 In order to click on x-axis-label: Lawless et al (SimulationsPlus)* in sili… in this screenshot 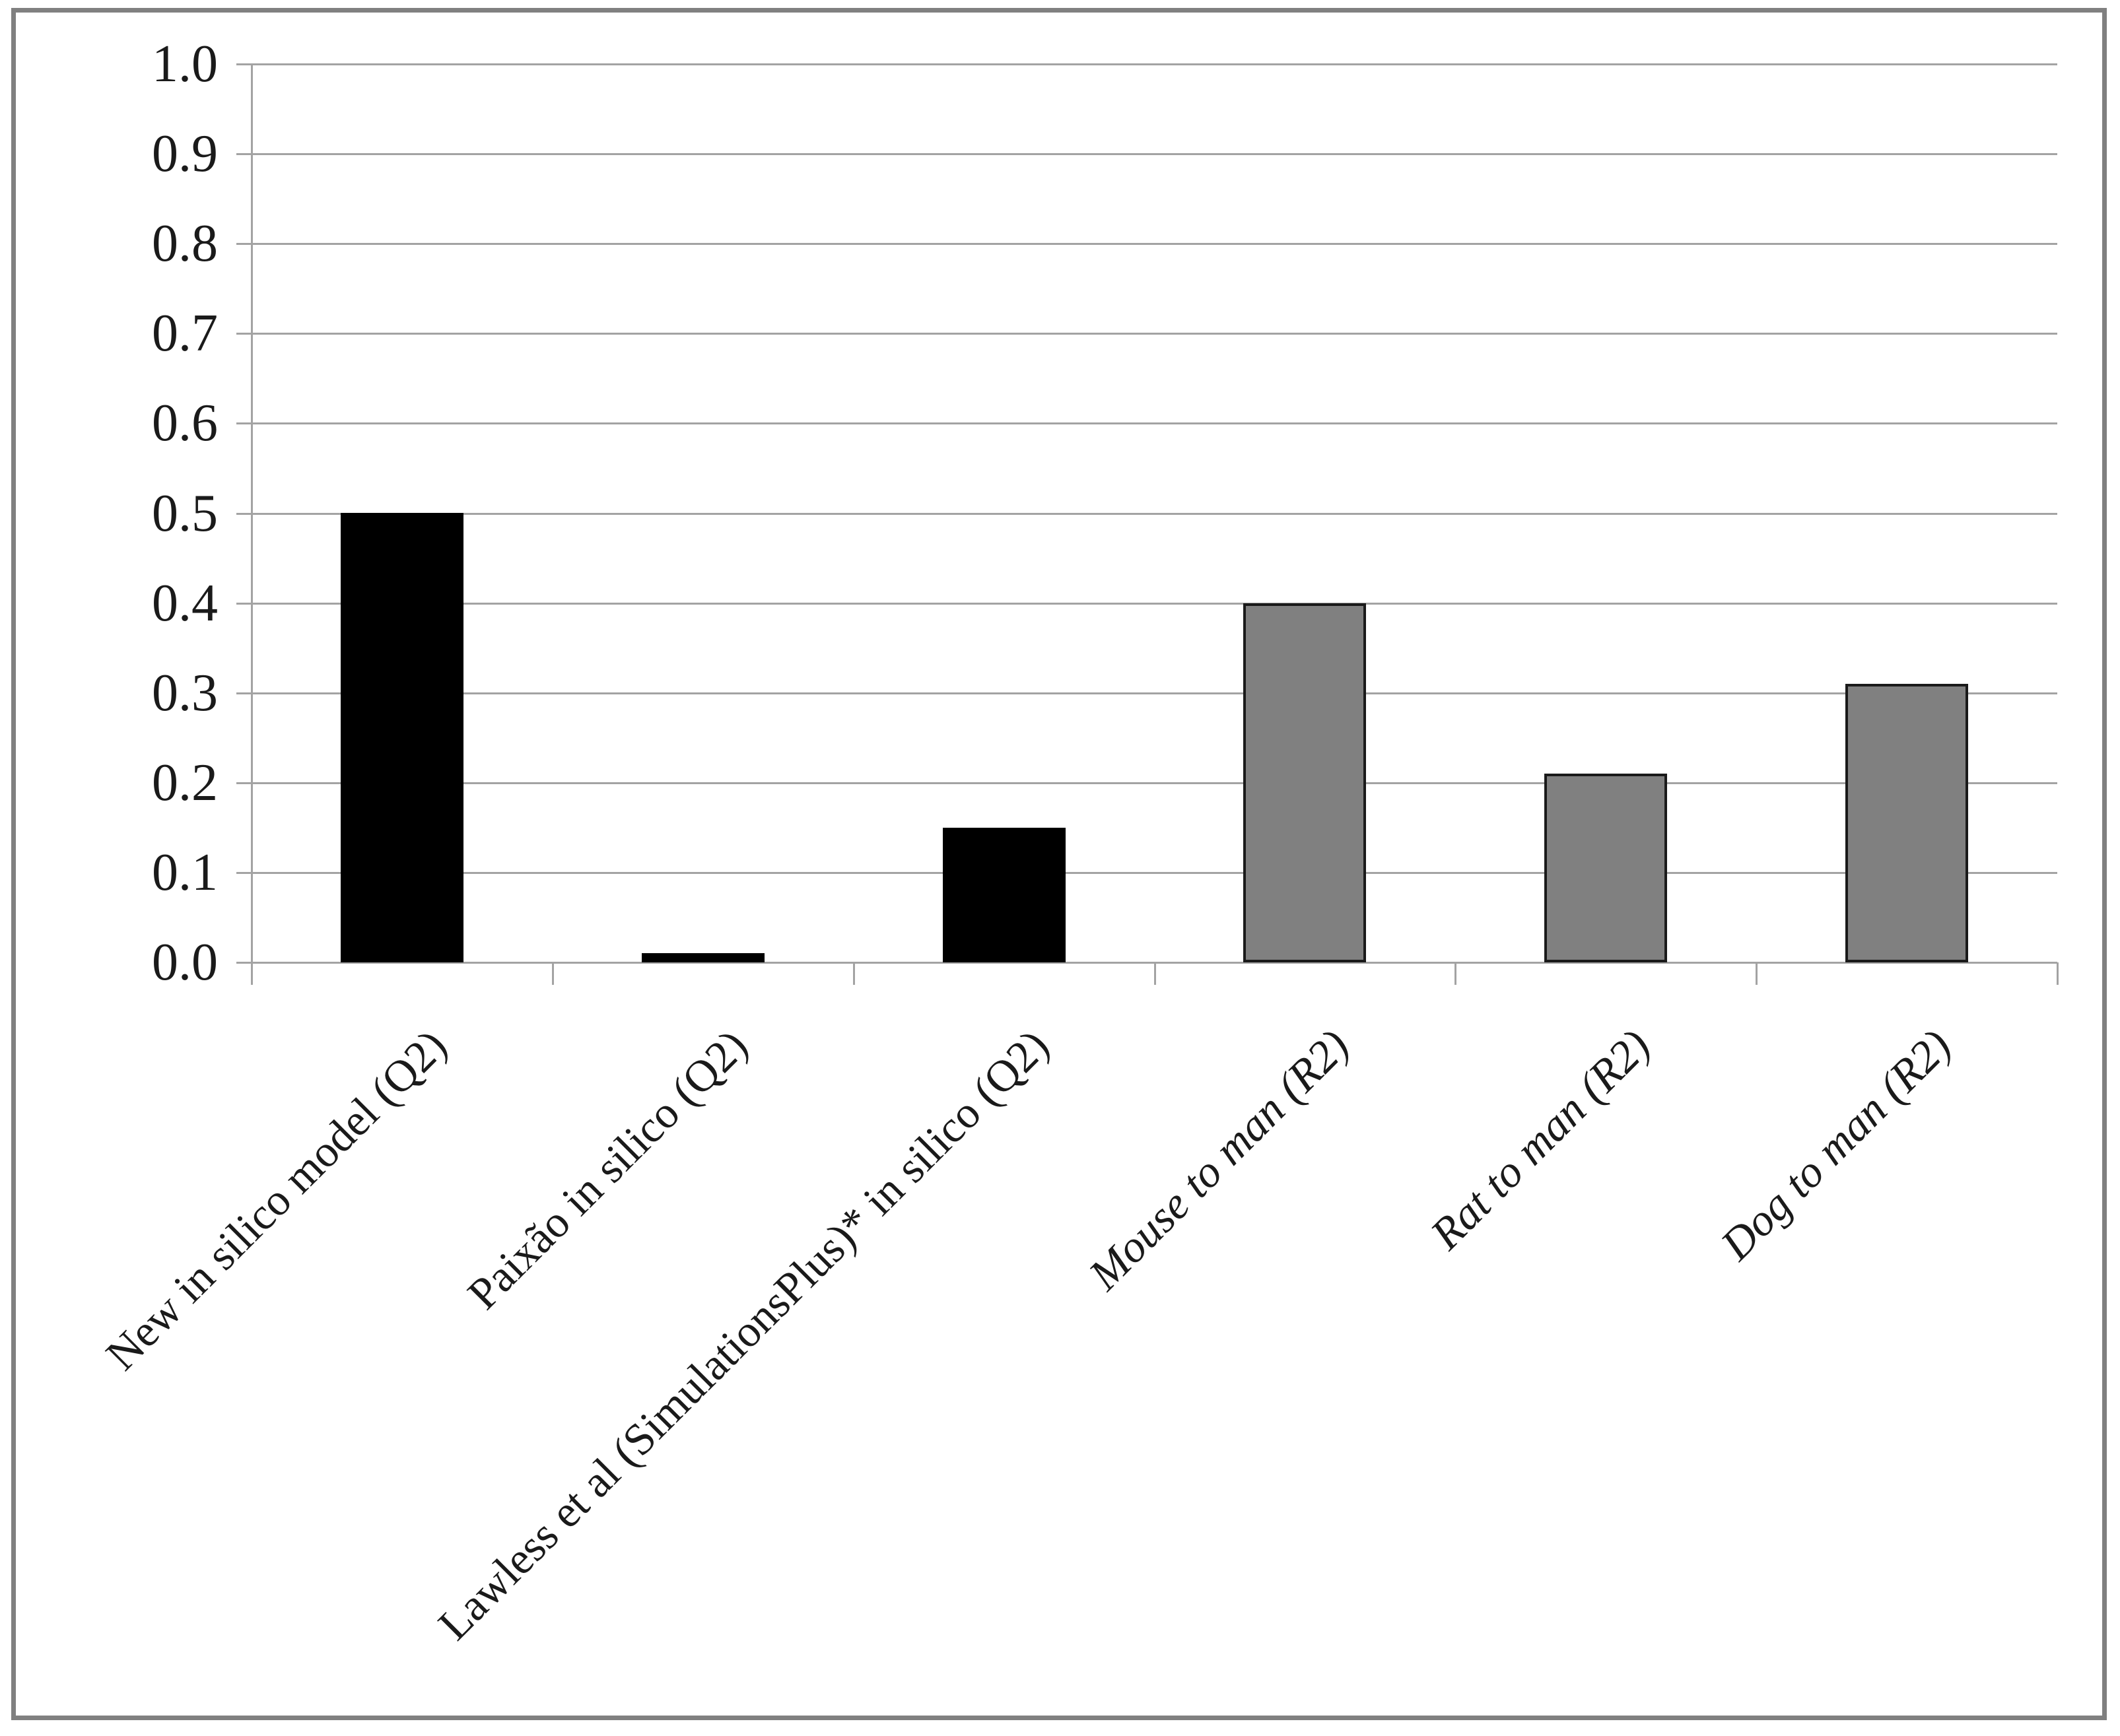, I will do `click(743, 1335)`.